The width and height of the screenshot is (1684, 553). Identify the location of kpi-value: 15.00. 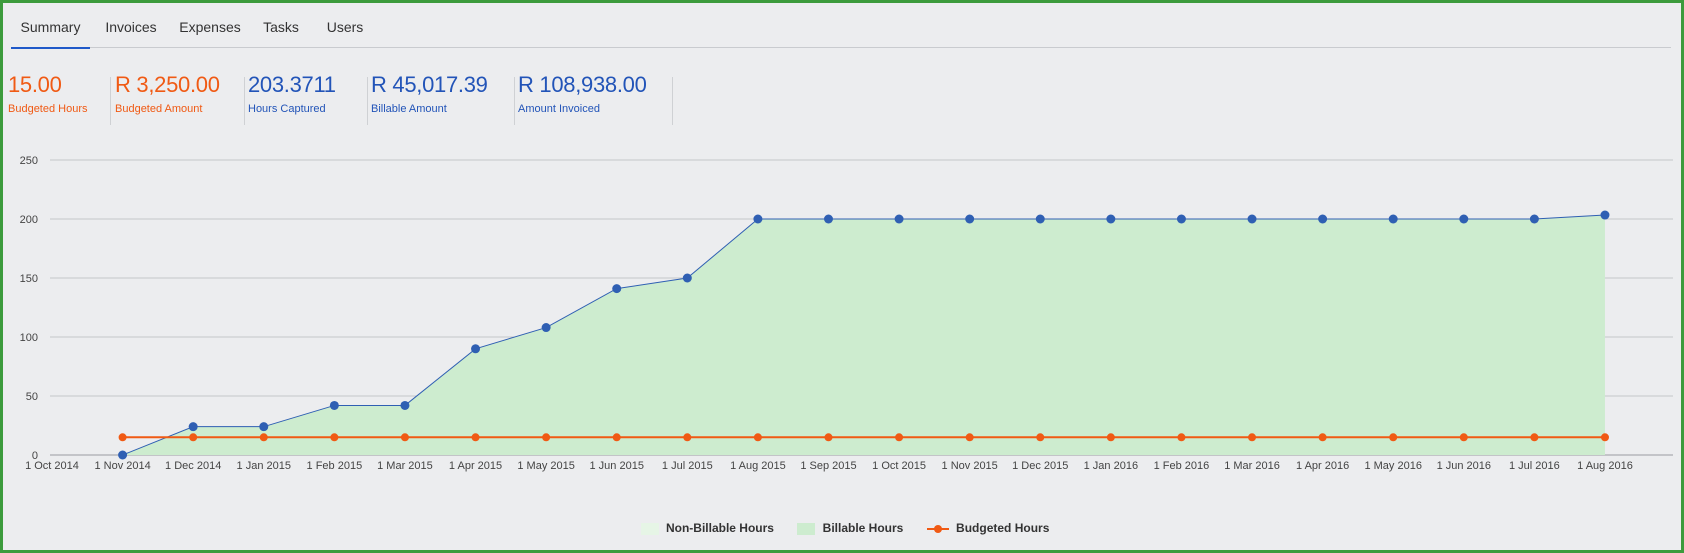
(35, 84).